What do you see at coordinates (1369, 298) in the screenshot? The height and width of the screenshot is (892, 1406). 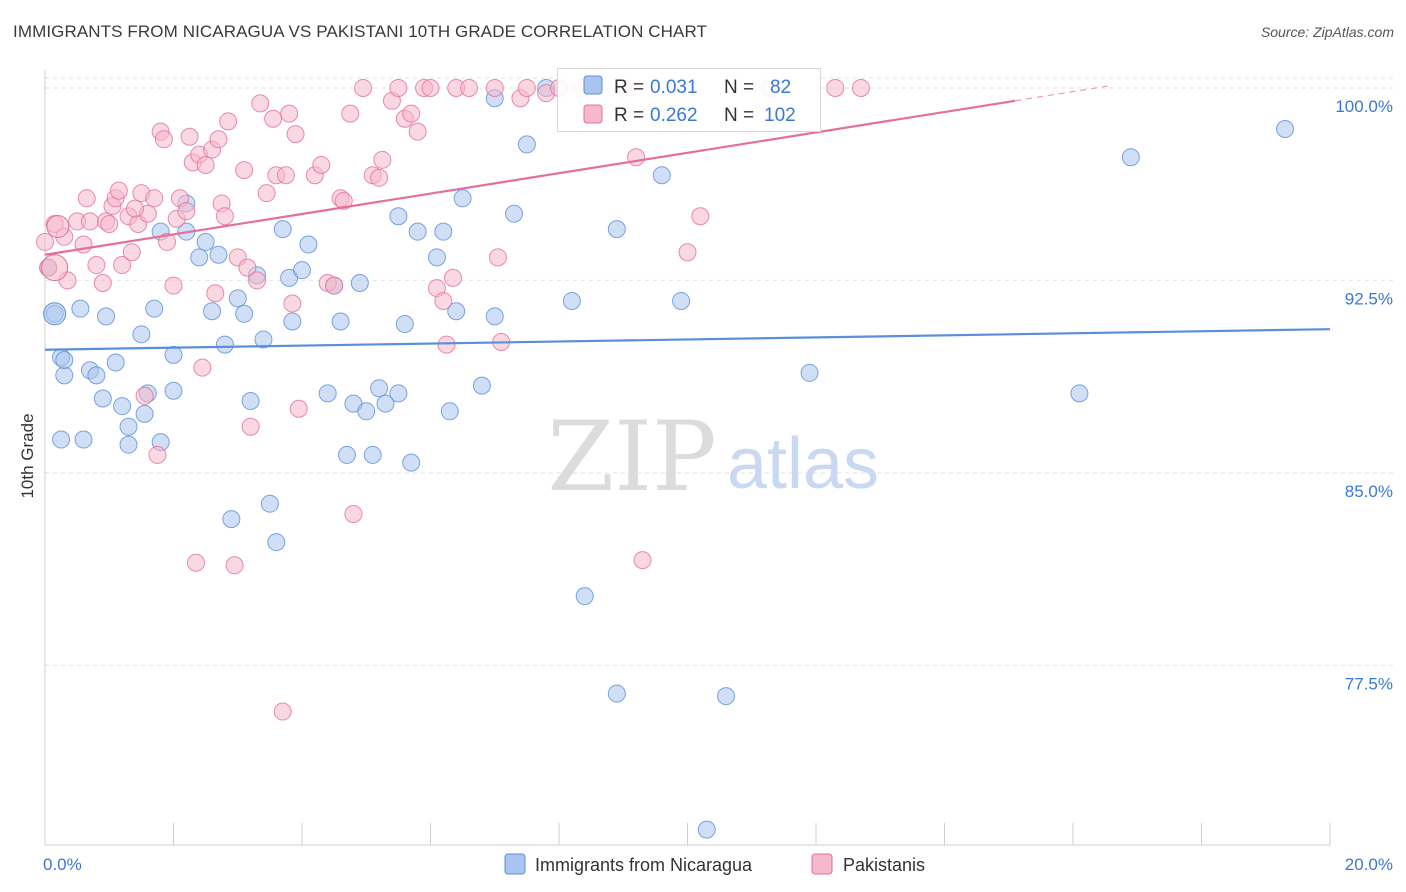 I see `y-tick-label: 92.5%` at bounding box center [1369, 298].